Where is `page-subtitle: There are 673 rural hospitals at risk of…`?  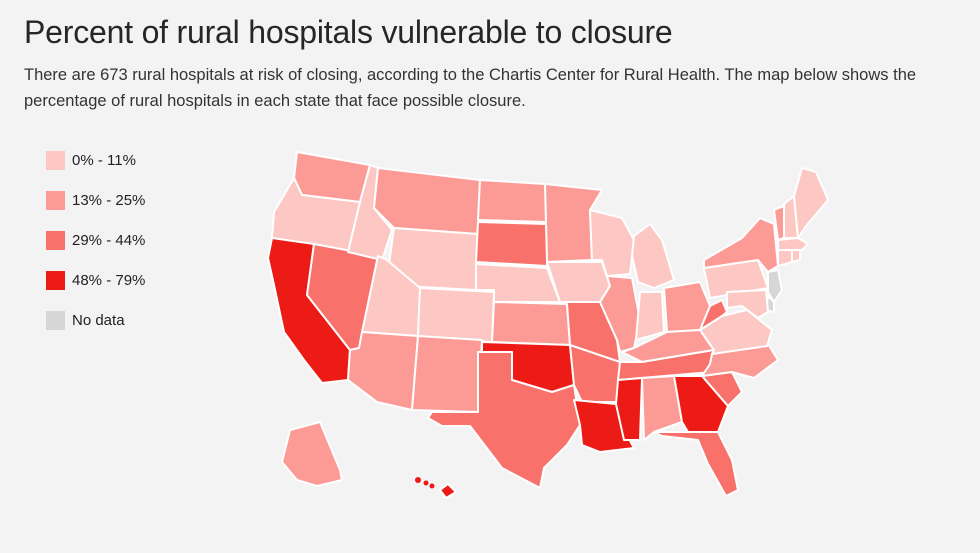 page-subtitle: There are 673 rural hospitals at risk of… is located at coordinates (470, 88).